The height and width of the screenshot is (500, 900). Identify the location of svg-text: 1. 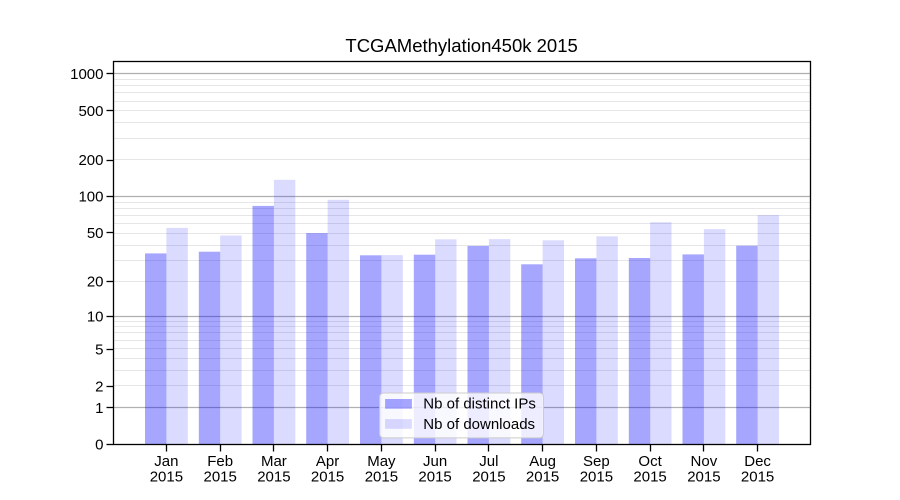
(99, 408).